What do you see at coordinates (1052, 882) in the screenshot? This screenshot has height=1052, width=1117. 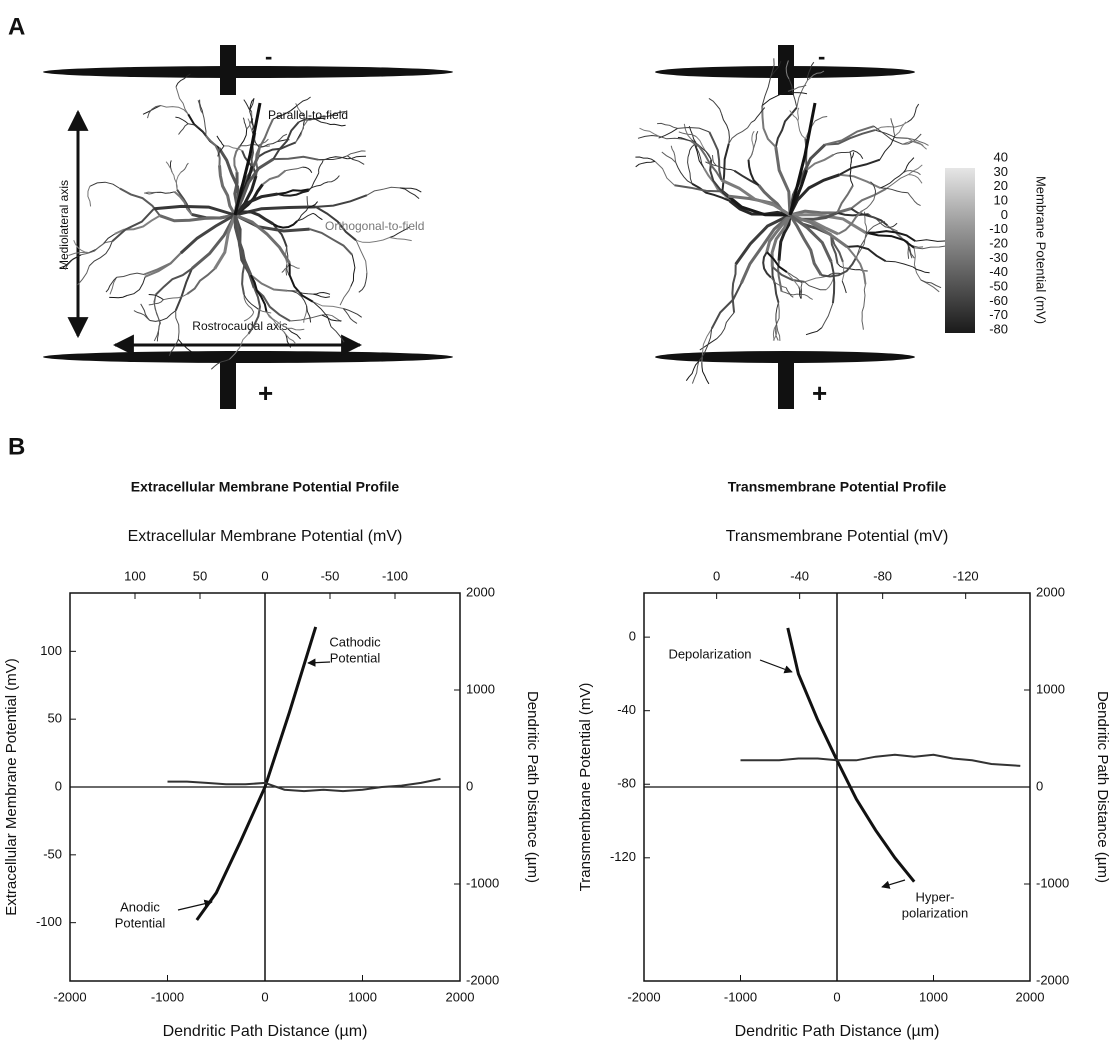 I see `y2-tick-label: -1000` at bounding box center [1052, 882].